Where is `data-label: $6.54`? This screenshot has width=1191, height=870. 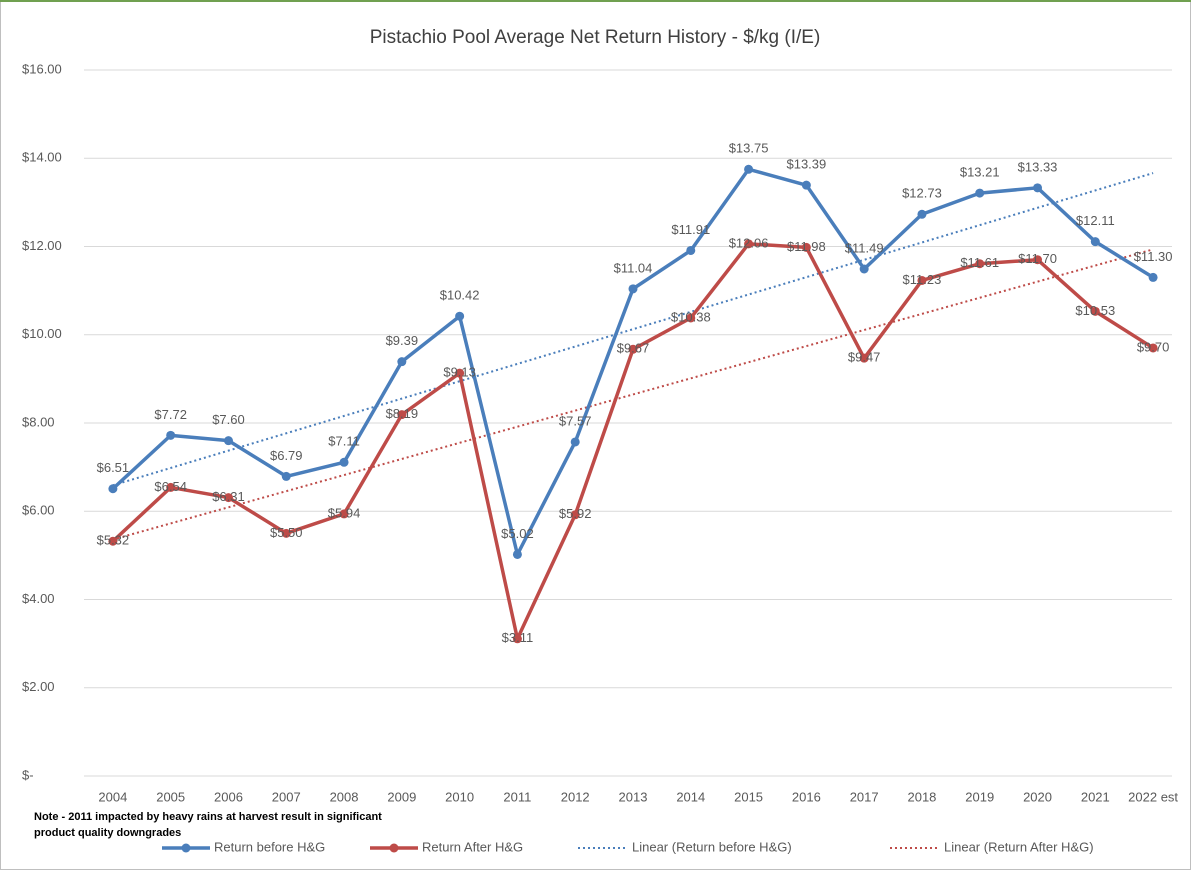 data-label: $6.54 is located at coordinates (170, 486).